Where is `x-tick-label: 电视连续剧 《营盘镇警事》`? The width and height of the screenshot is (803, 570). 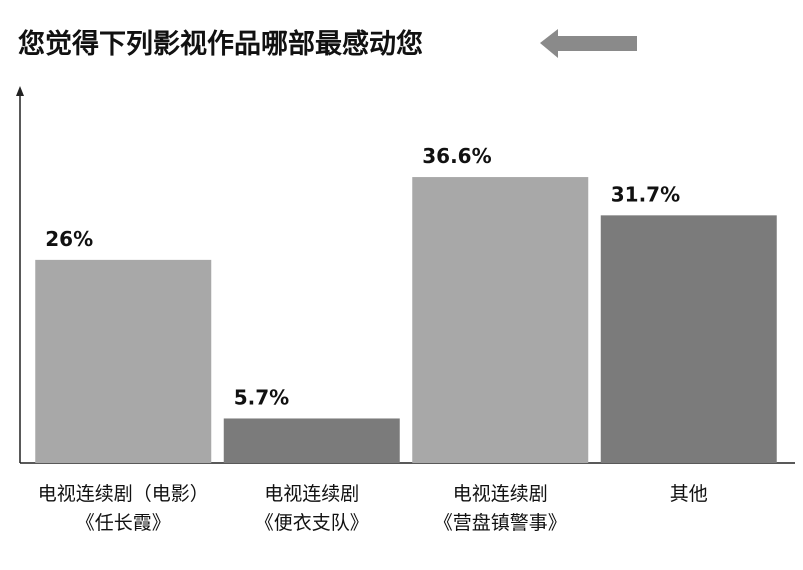 x-tick-label: 电视连续剧 《营盘镇警事》 is located at coordinates (500, 508).